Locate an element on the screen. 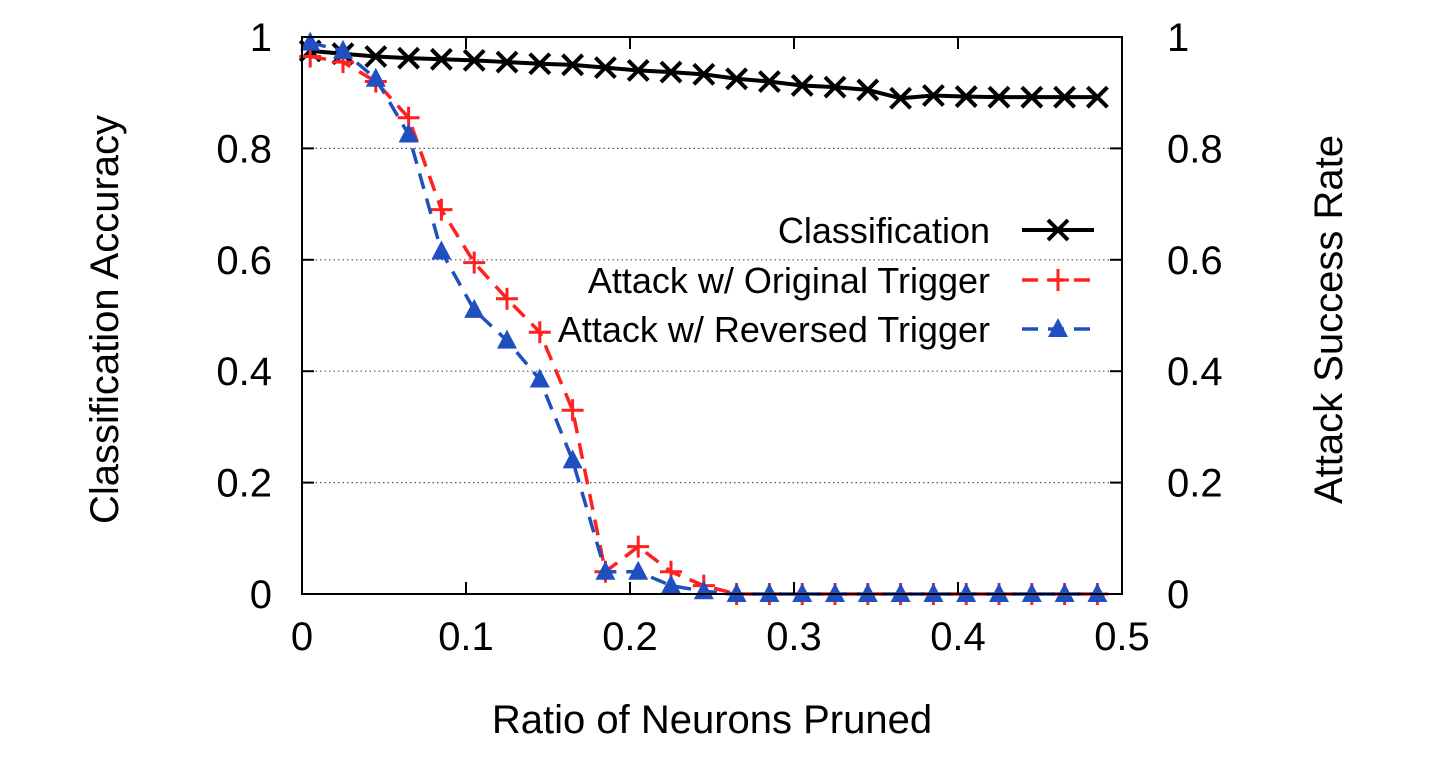 Image resolution: width=1455 pixels, height=765 pixels. x-tick-label: 0.2 is located at coordinates (630, 637).